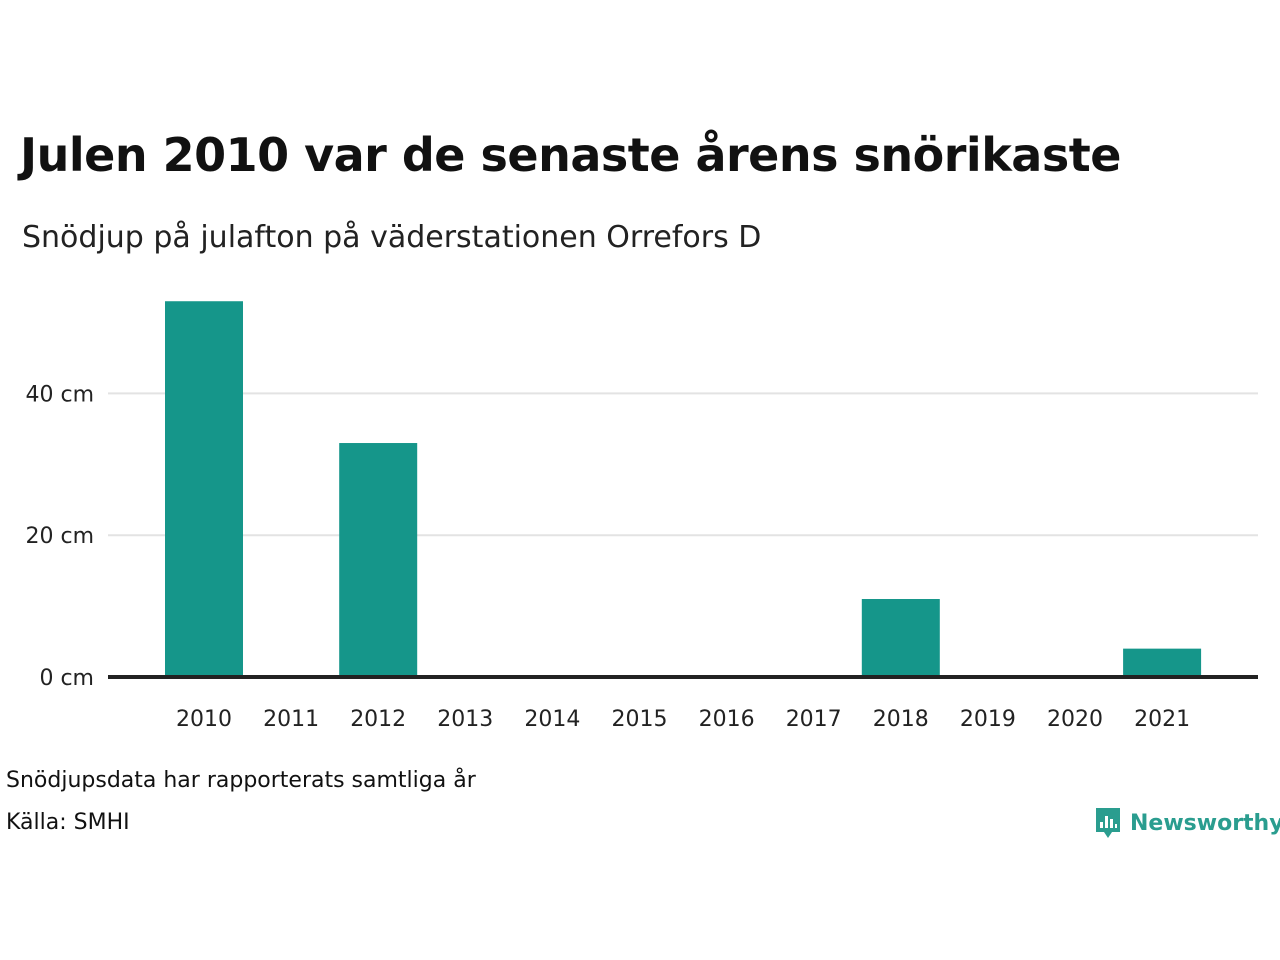  I want to click on y-tick-label: 0 cm, so click(66, 678).